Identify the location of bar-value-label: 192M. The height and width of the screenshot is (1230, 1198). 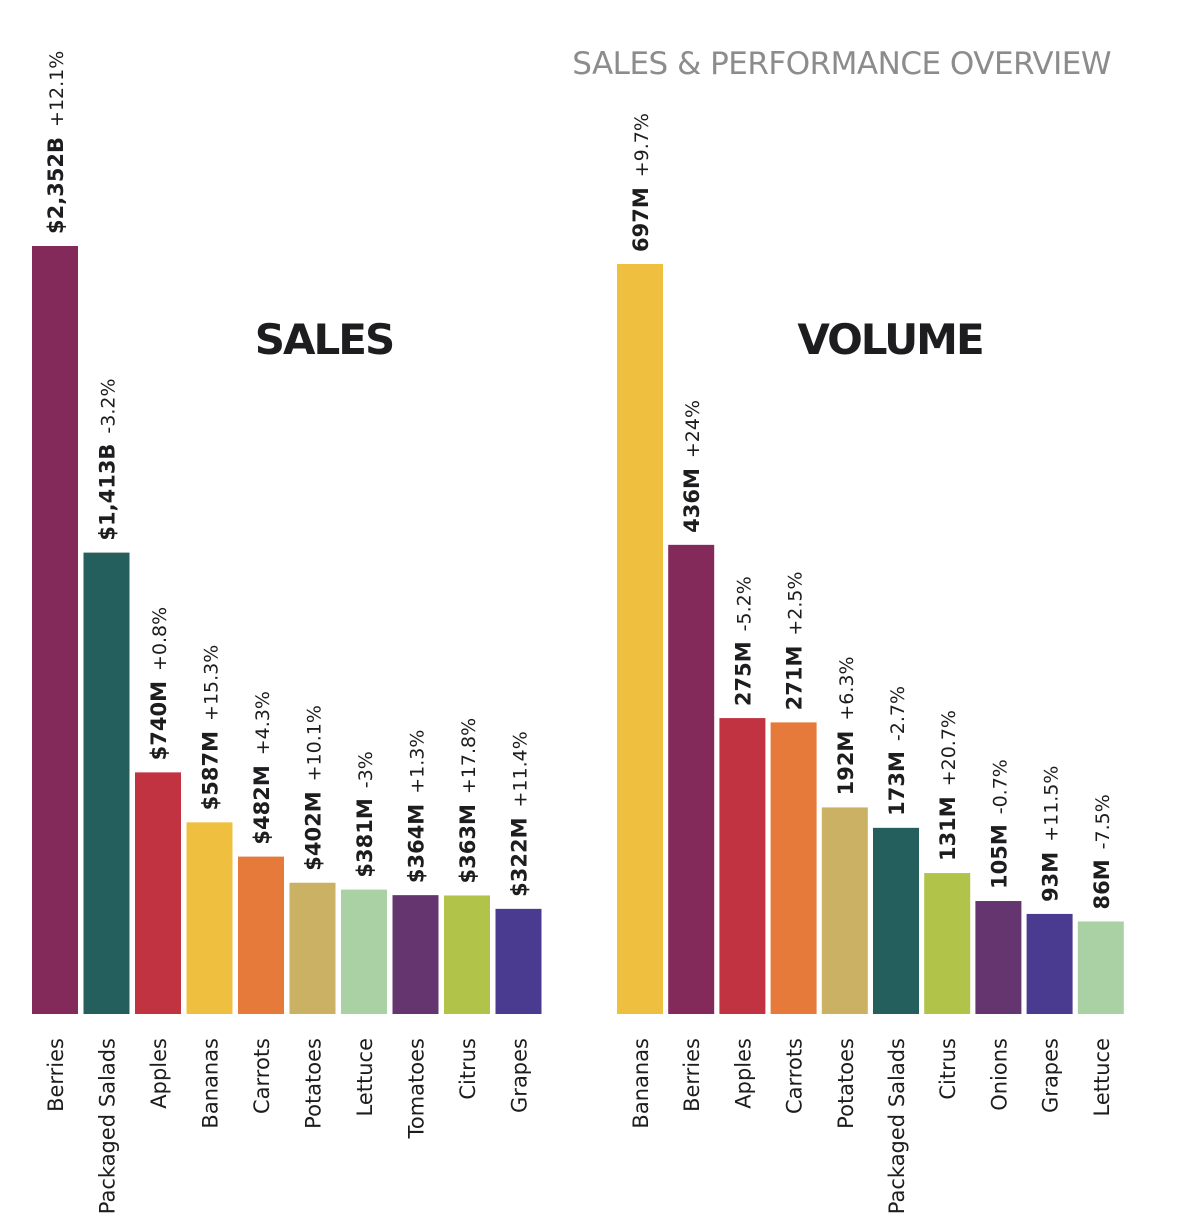
(846, 763).